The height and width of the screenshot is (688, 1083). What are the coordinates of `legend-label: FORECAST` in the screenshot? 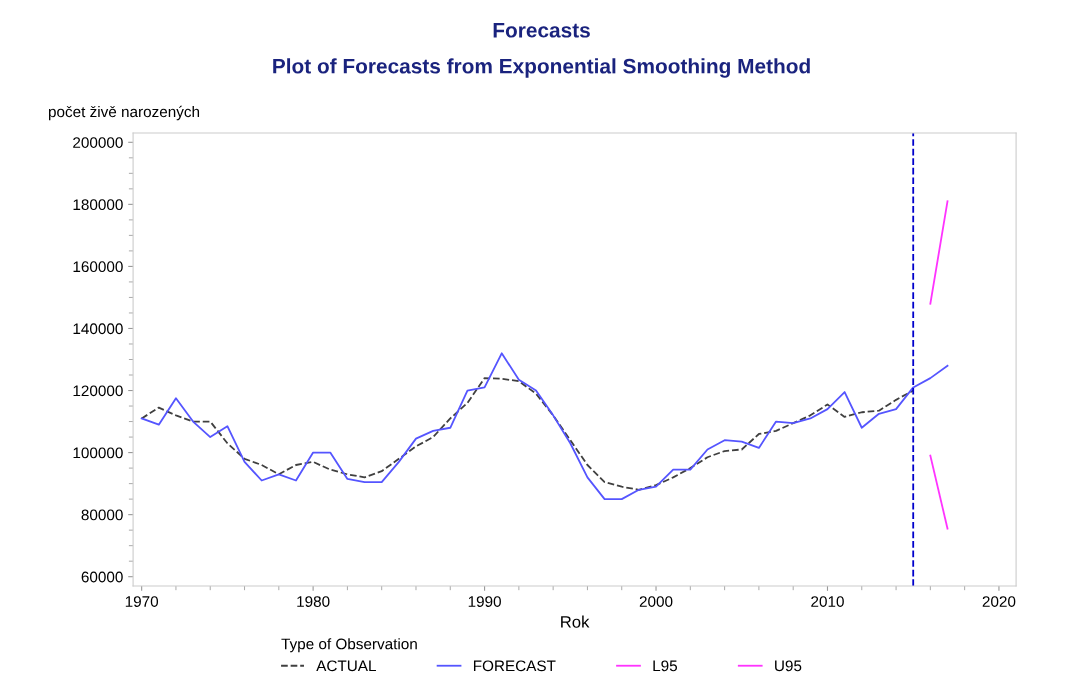 It's located at (514, 666).